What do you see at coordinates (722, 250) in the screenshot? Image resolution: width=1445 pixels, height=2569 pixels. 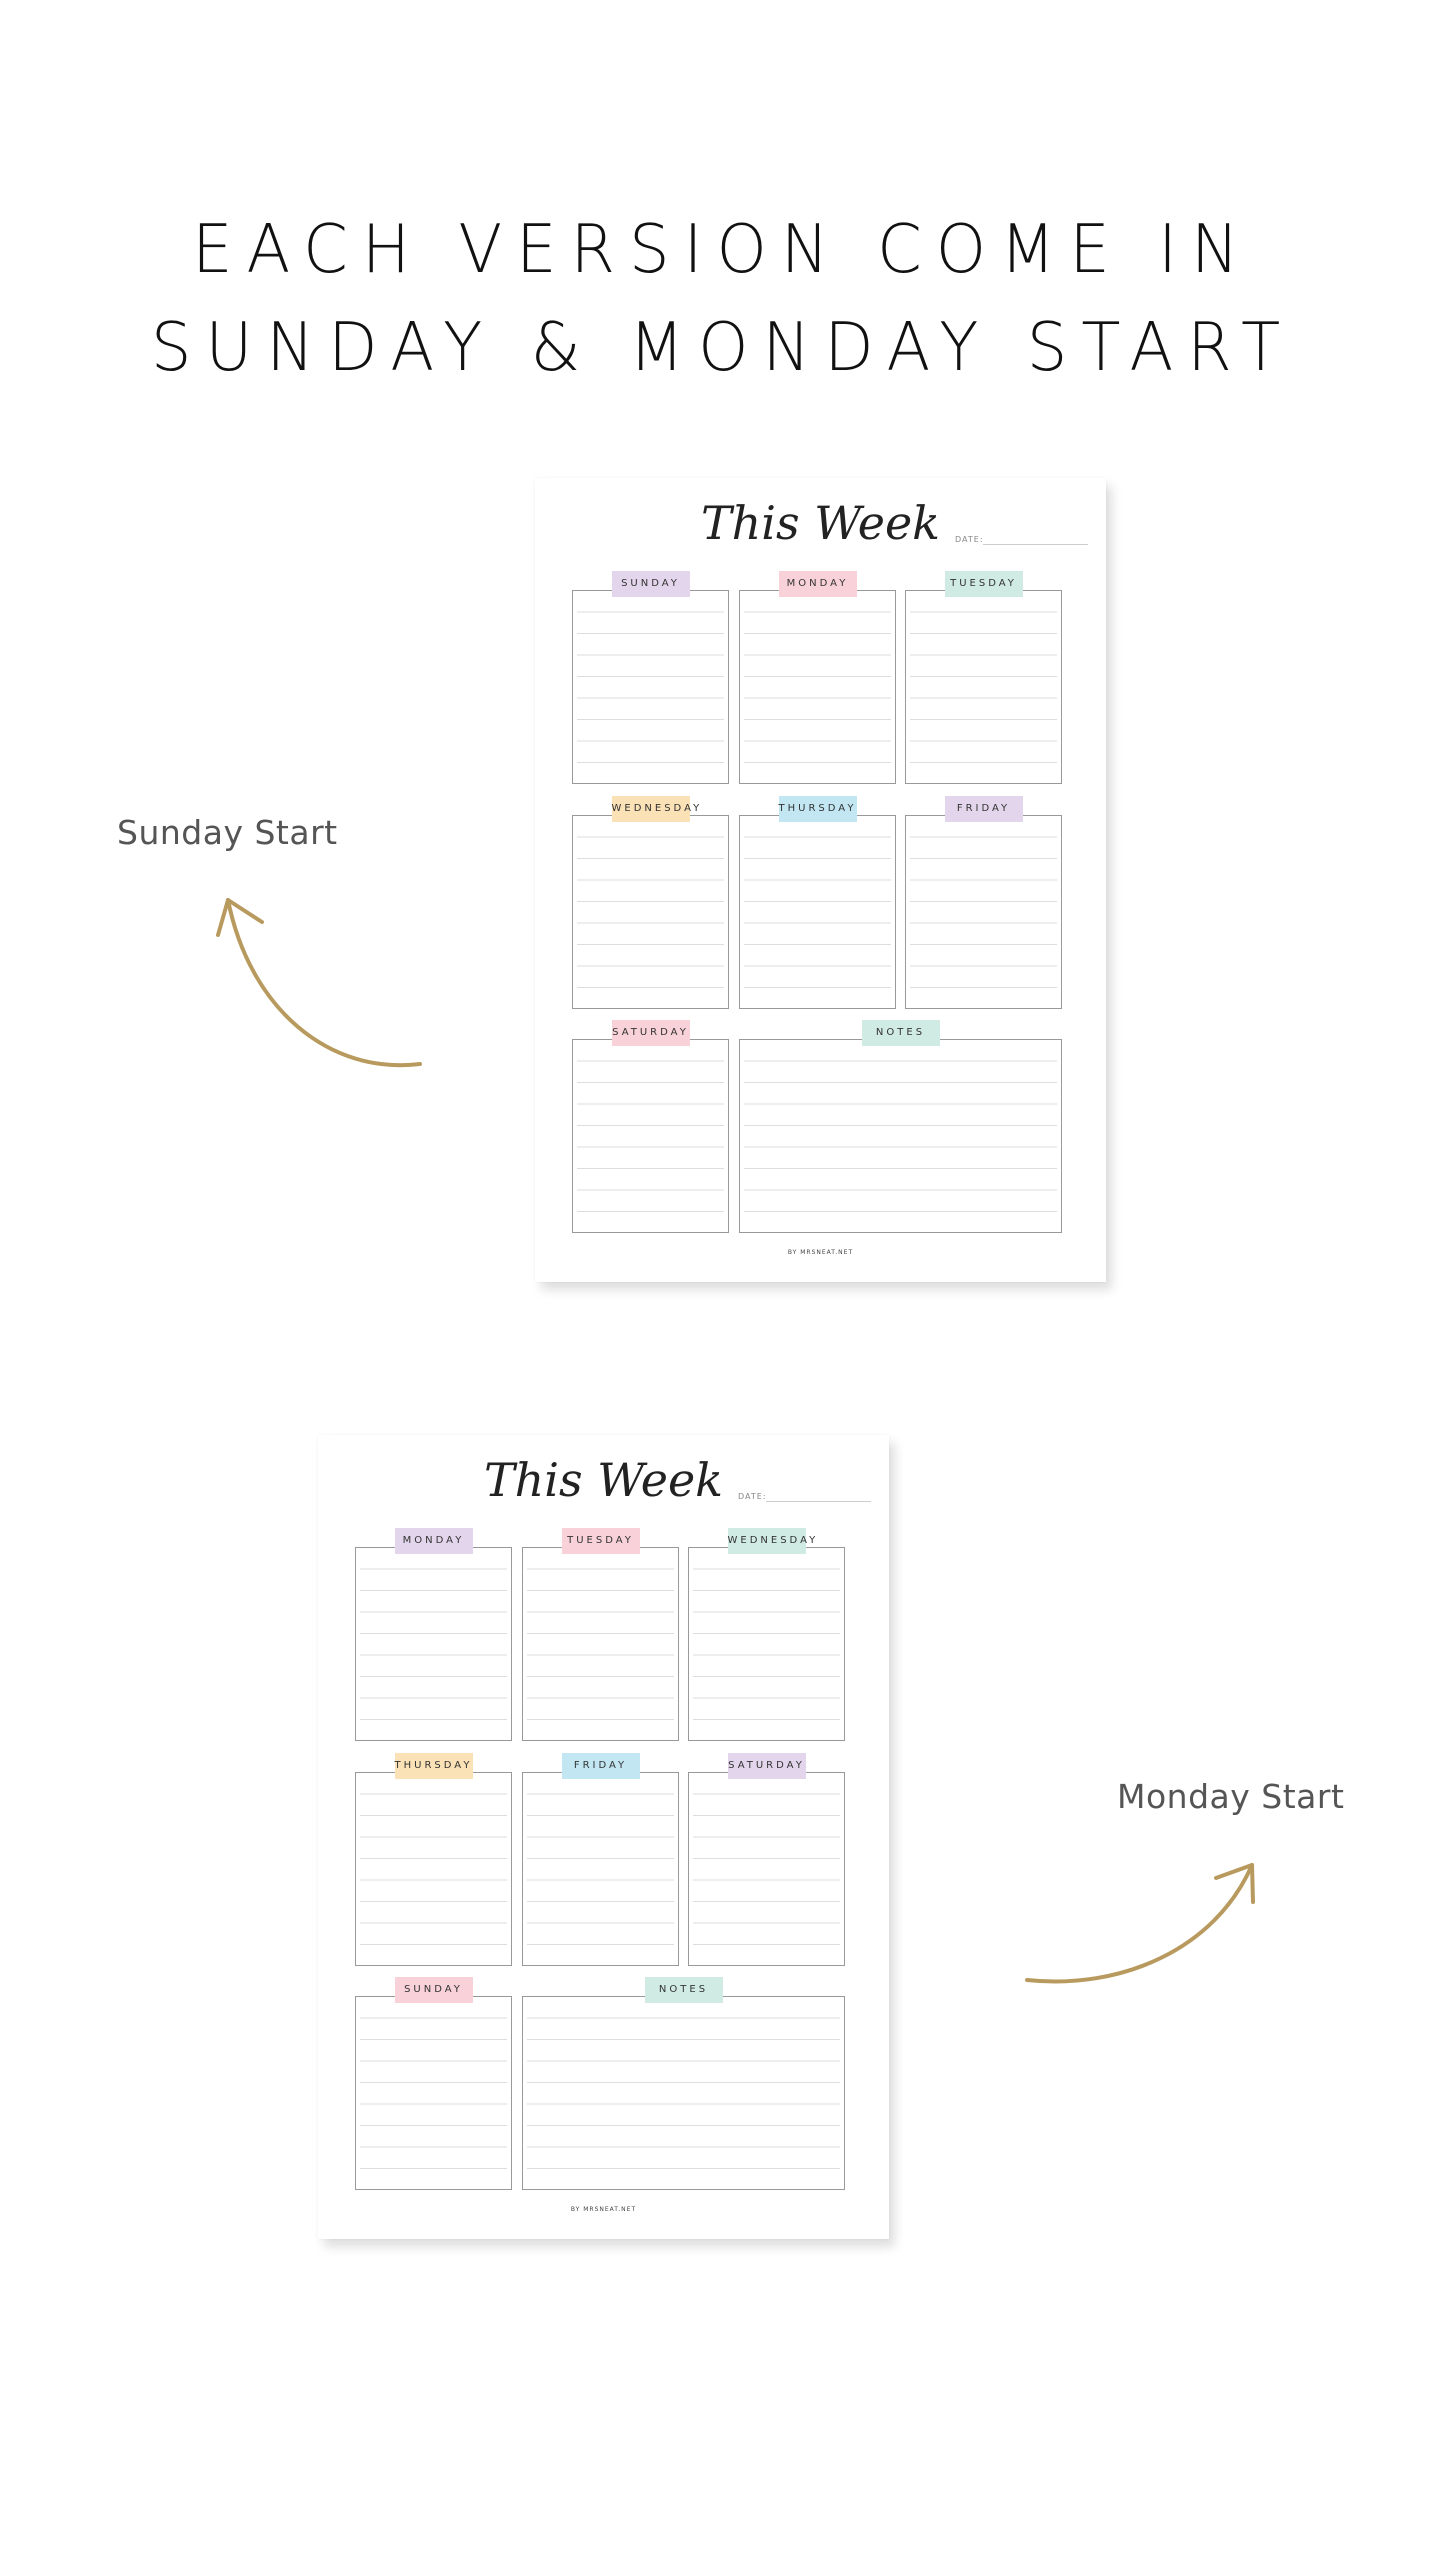 I see `headline-line-1: EACH VERSION COME IN` at bounding box center [722, 250].